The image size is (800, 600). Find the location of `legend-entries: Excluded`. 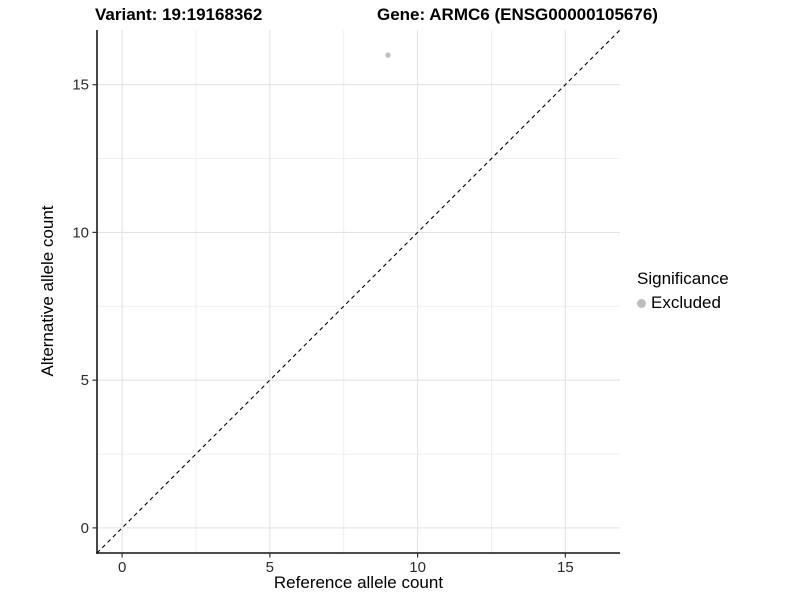

legend-entries: Excluded is located at coordinates (683, 303).